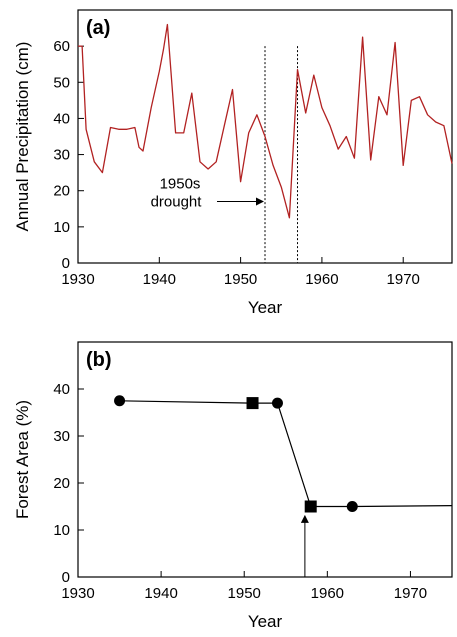 The width and height of the screenshot is (457, 637). What do you see at coordinates (240, 279) in the screenshot?
I see `a-x-tick-label: 1950` at bounding box center [240, 279].